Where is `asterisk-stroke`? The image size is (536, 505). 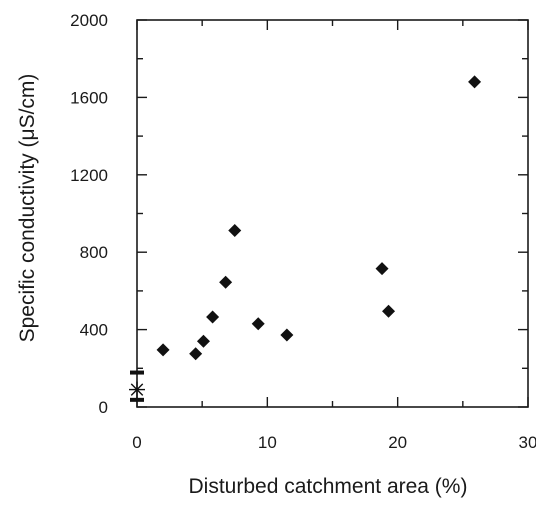
asterisk-stroke is located at coordinates (137, 389).